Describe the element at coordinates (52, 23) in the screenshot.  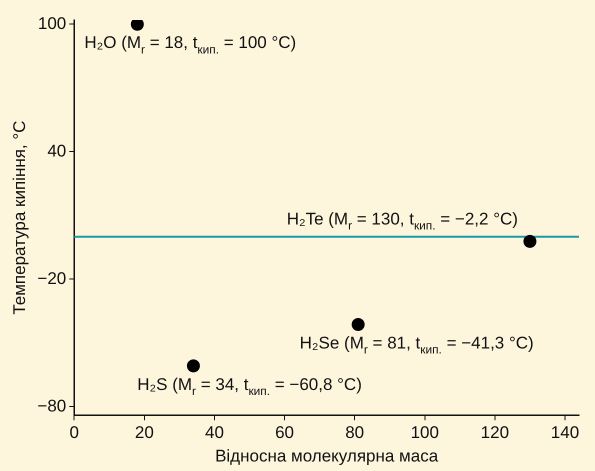
I see `y-tick-label: 100` at that location.